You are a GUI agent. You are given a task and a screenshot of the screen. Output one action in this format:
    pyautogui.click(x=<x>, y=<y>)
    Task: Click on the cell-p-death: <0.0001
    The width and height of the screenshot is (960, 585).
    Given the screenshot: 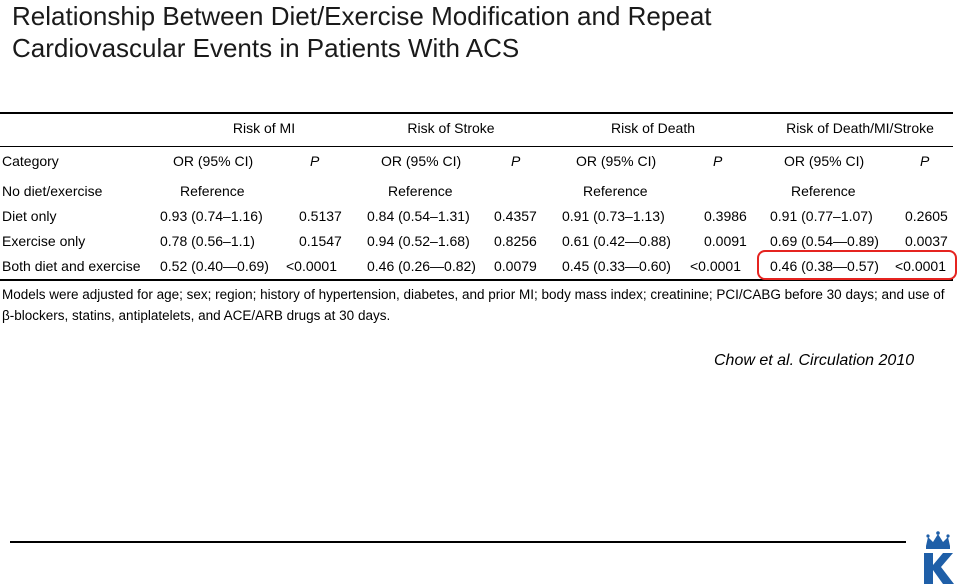 What is the action you would take?
    pyautogui.click(x=715, y=266)
    